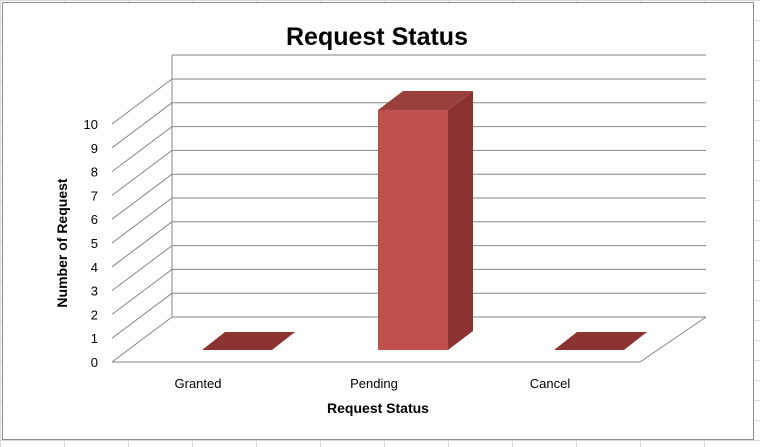 The width and height of the screenshot is (760, 447). What do you see at coordinates (94, 195) in the screenshot?
I see `y-tick-label: 7` at bounding box center [94, 195].